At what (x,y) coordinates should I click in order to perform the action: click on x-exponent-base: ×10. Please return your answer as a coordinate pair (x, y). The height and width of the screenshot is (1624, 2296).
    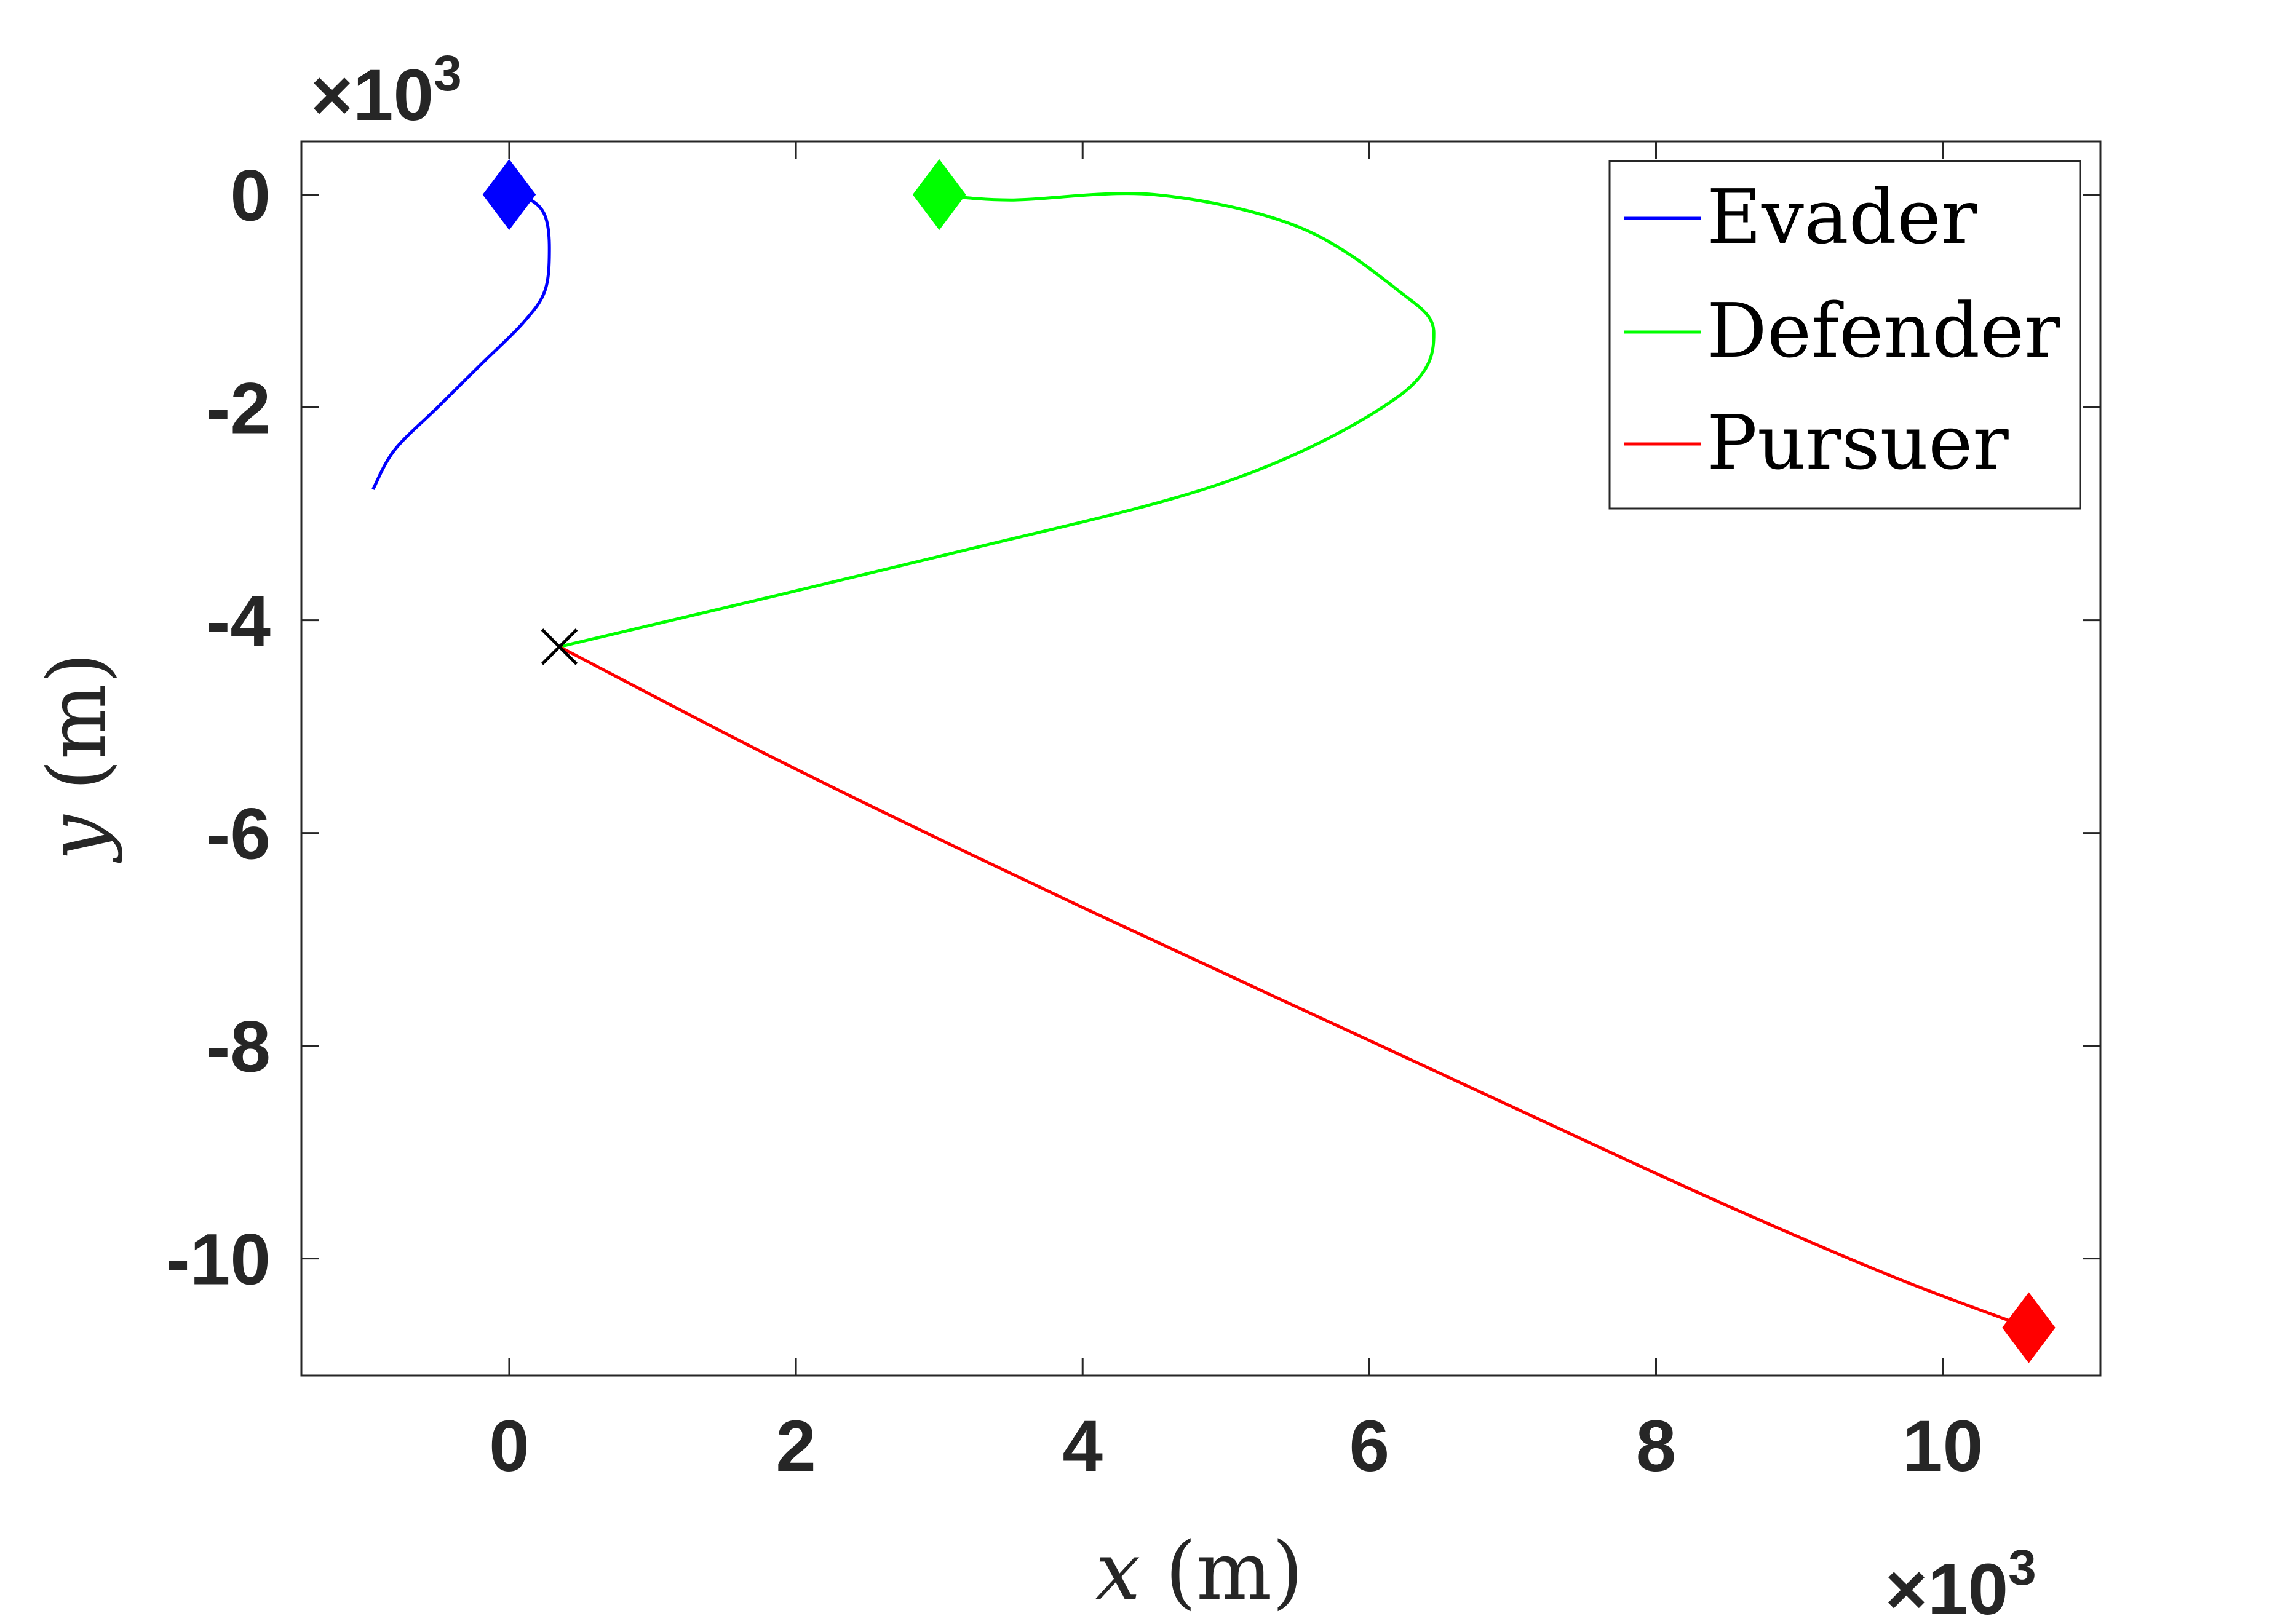
    Looking at the image, I should click on (1946, 1586).